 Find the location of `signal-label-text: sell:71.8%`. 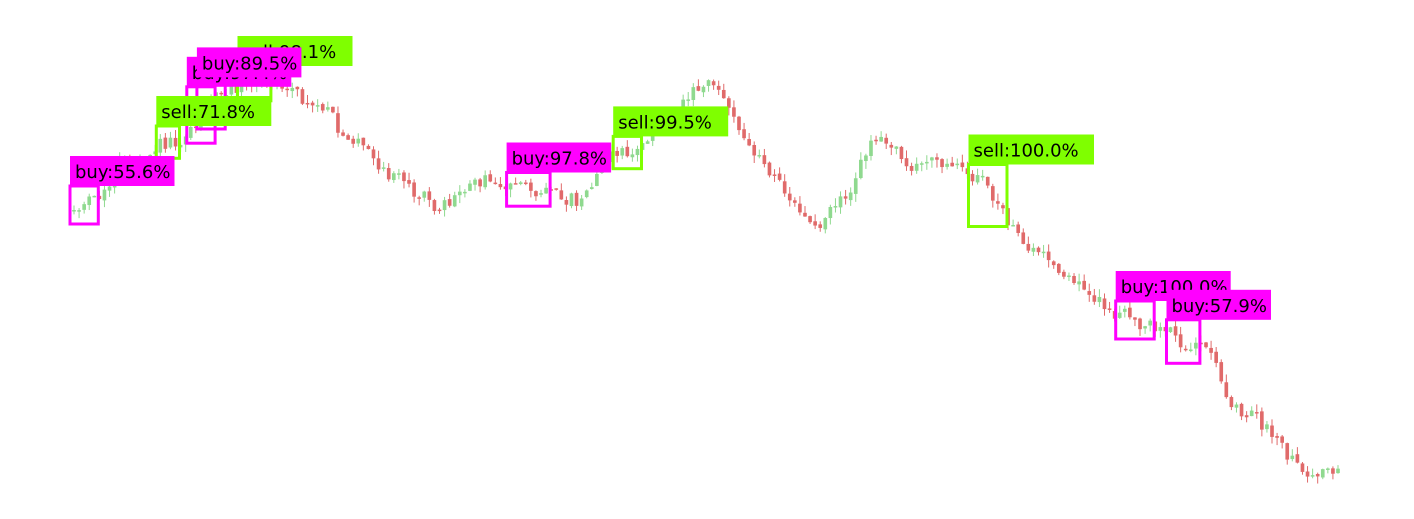

signal-label-text: sell:71.8% is located at coordinates (208, 112).